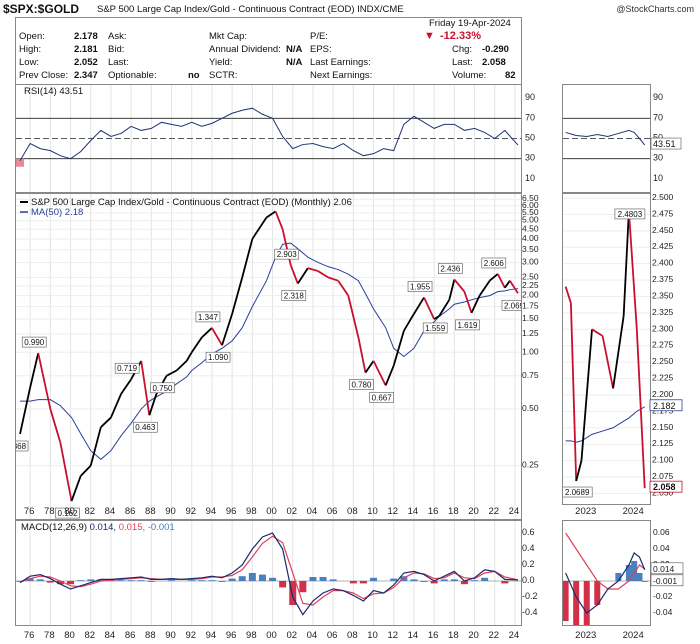 This screenshot has height=644, width=700. I want to click on optionable-value: no, so click(194, 75).